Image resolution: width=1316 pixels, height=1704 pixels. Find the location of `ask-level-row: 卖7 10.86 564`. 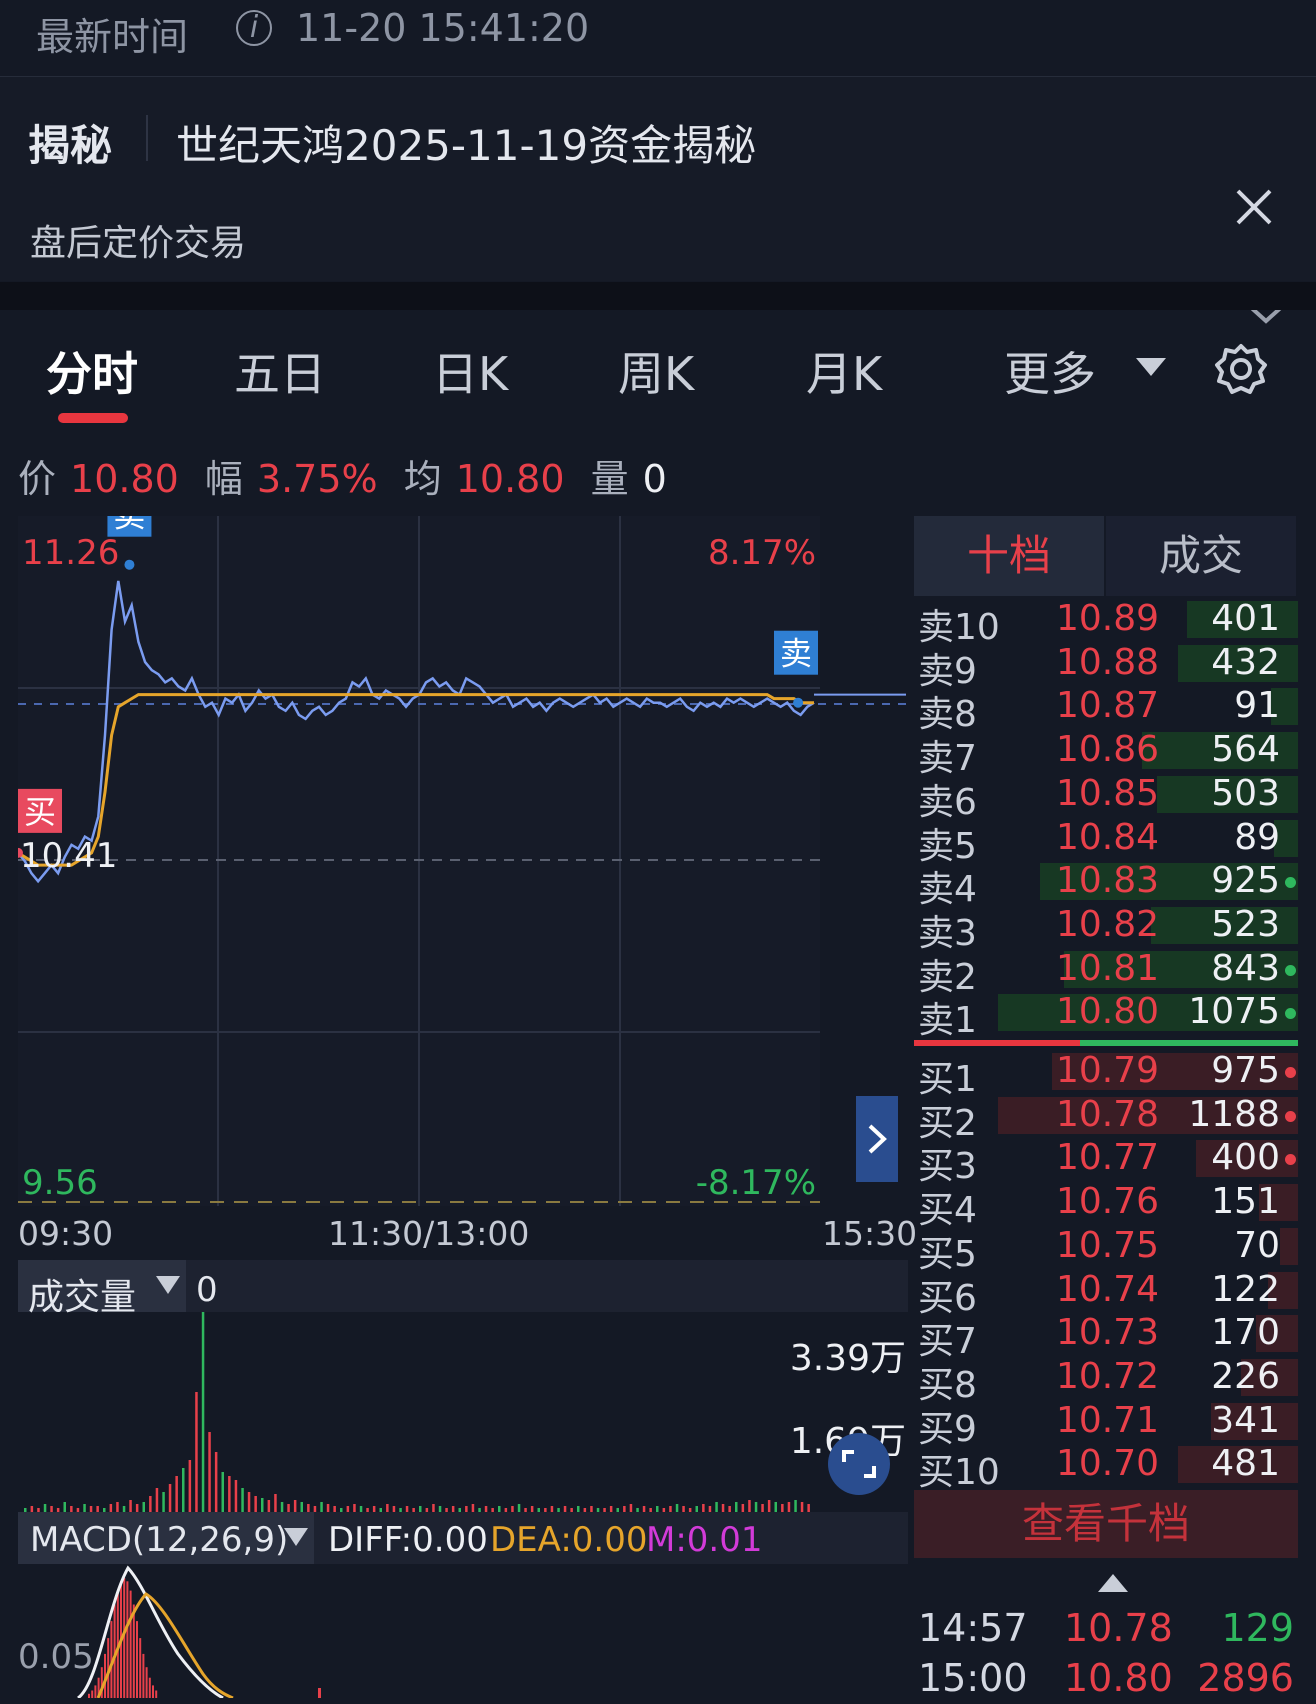

ask-level-row: 卖7 10.86 564 is located at coordinates (1106, 754).